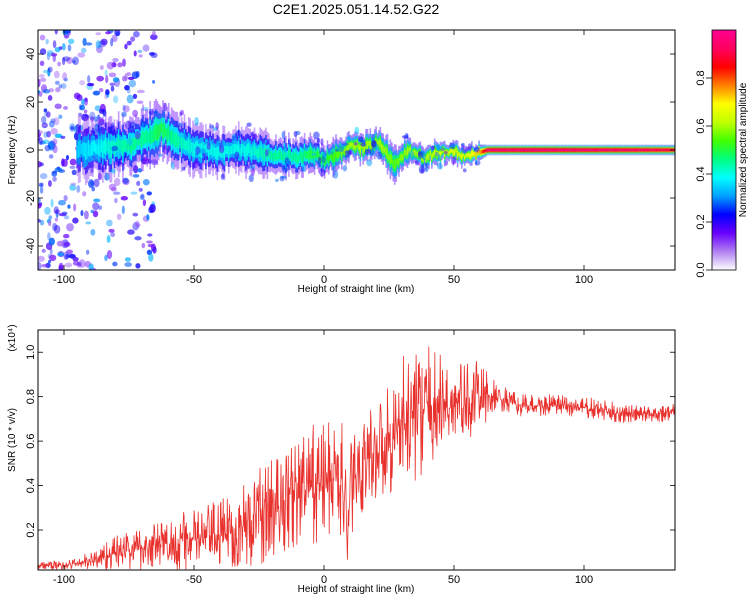  Describe the element at coordinates (454, 580) in the screenshot. I see `snr-x-tick-label: 50` at that location.